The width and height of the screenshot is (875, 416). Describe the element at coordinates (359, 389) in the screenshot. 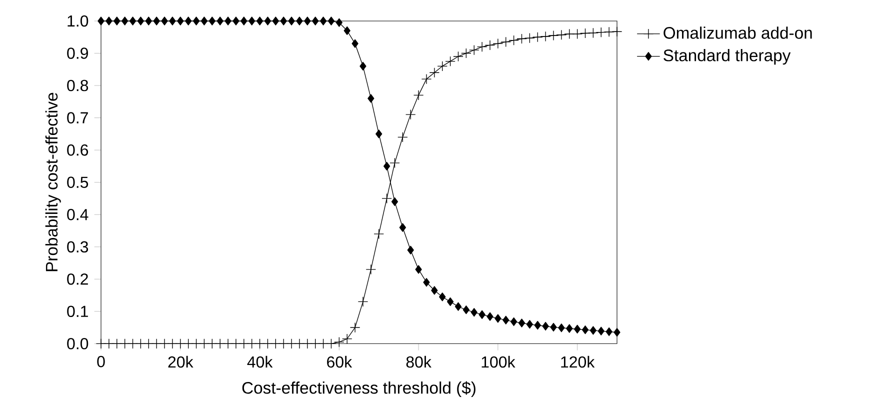

I see `x-axis-title: Cost-effectiveness threshold ($)` at that location.